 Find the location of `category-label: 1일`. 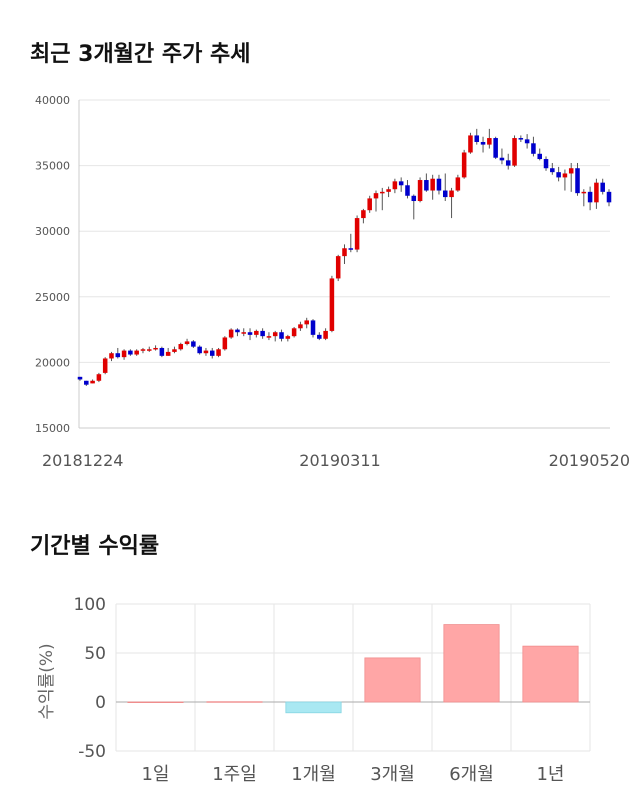

category-label: 1일 is located at coordinates (155, 774).